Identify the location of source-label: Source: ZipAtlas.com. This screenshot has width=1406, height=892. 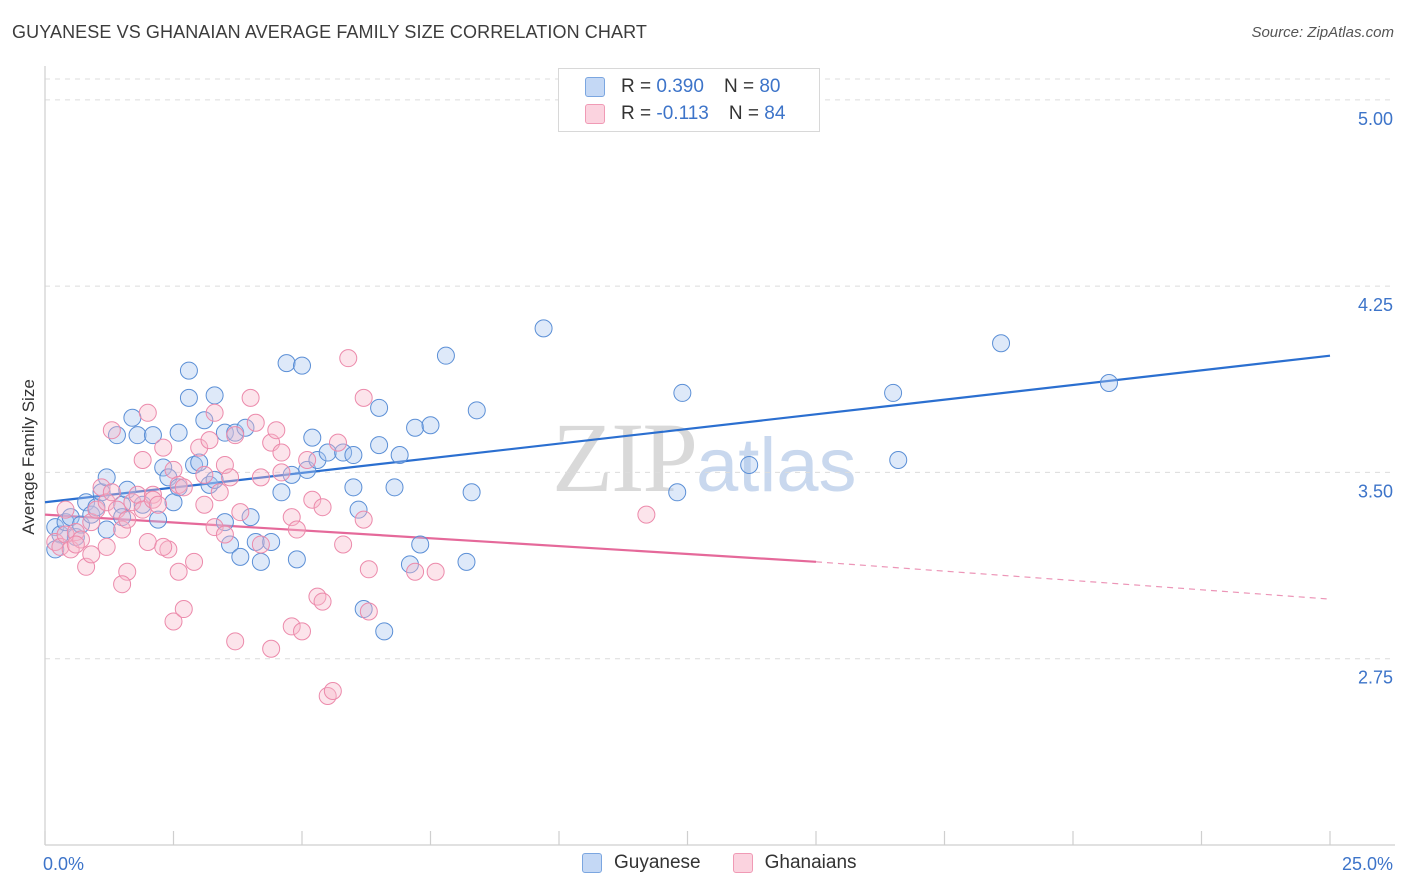
(1322, 32).